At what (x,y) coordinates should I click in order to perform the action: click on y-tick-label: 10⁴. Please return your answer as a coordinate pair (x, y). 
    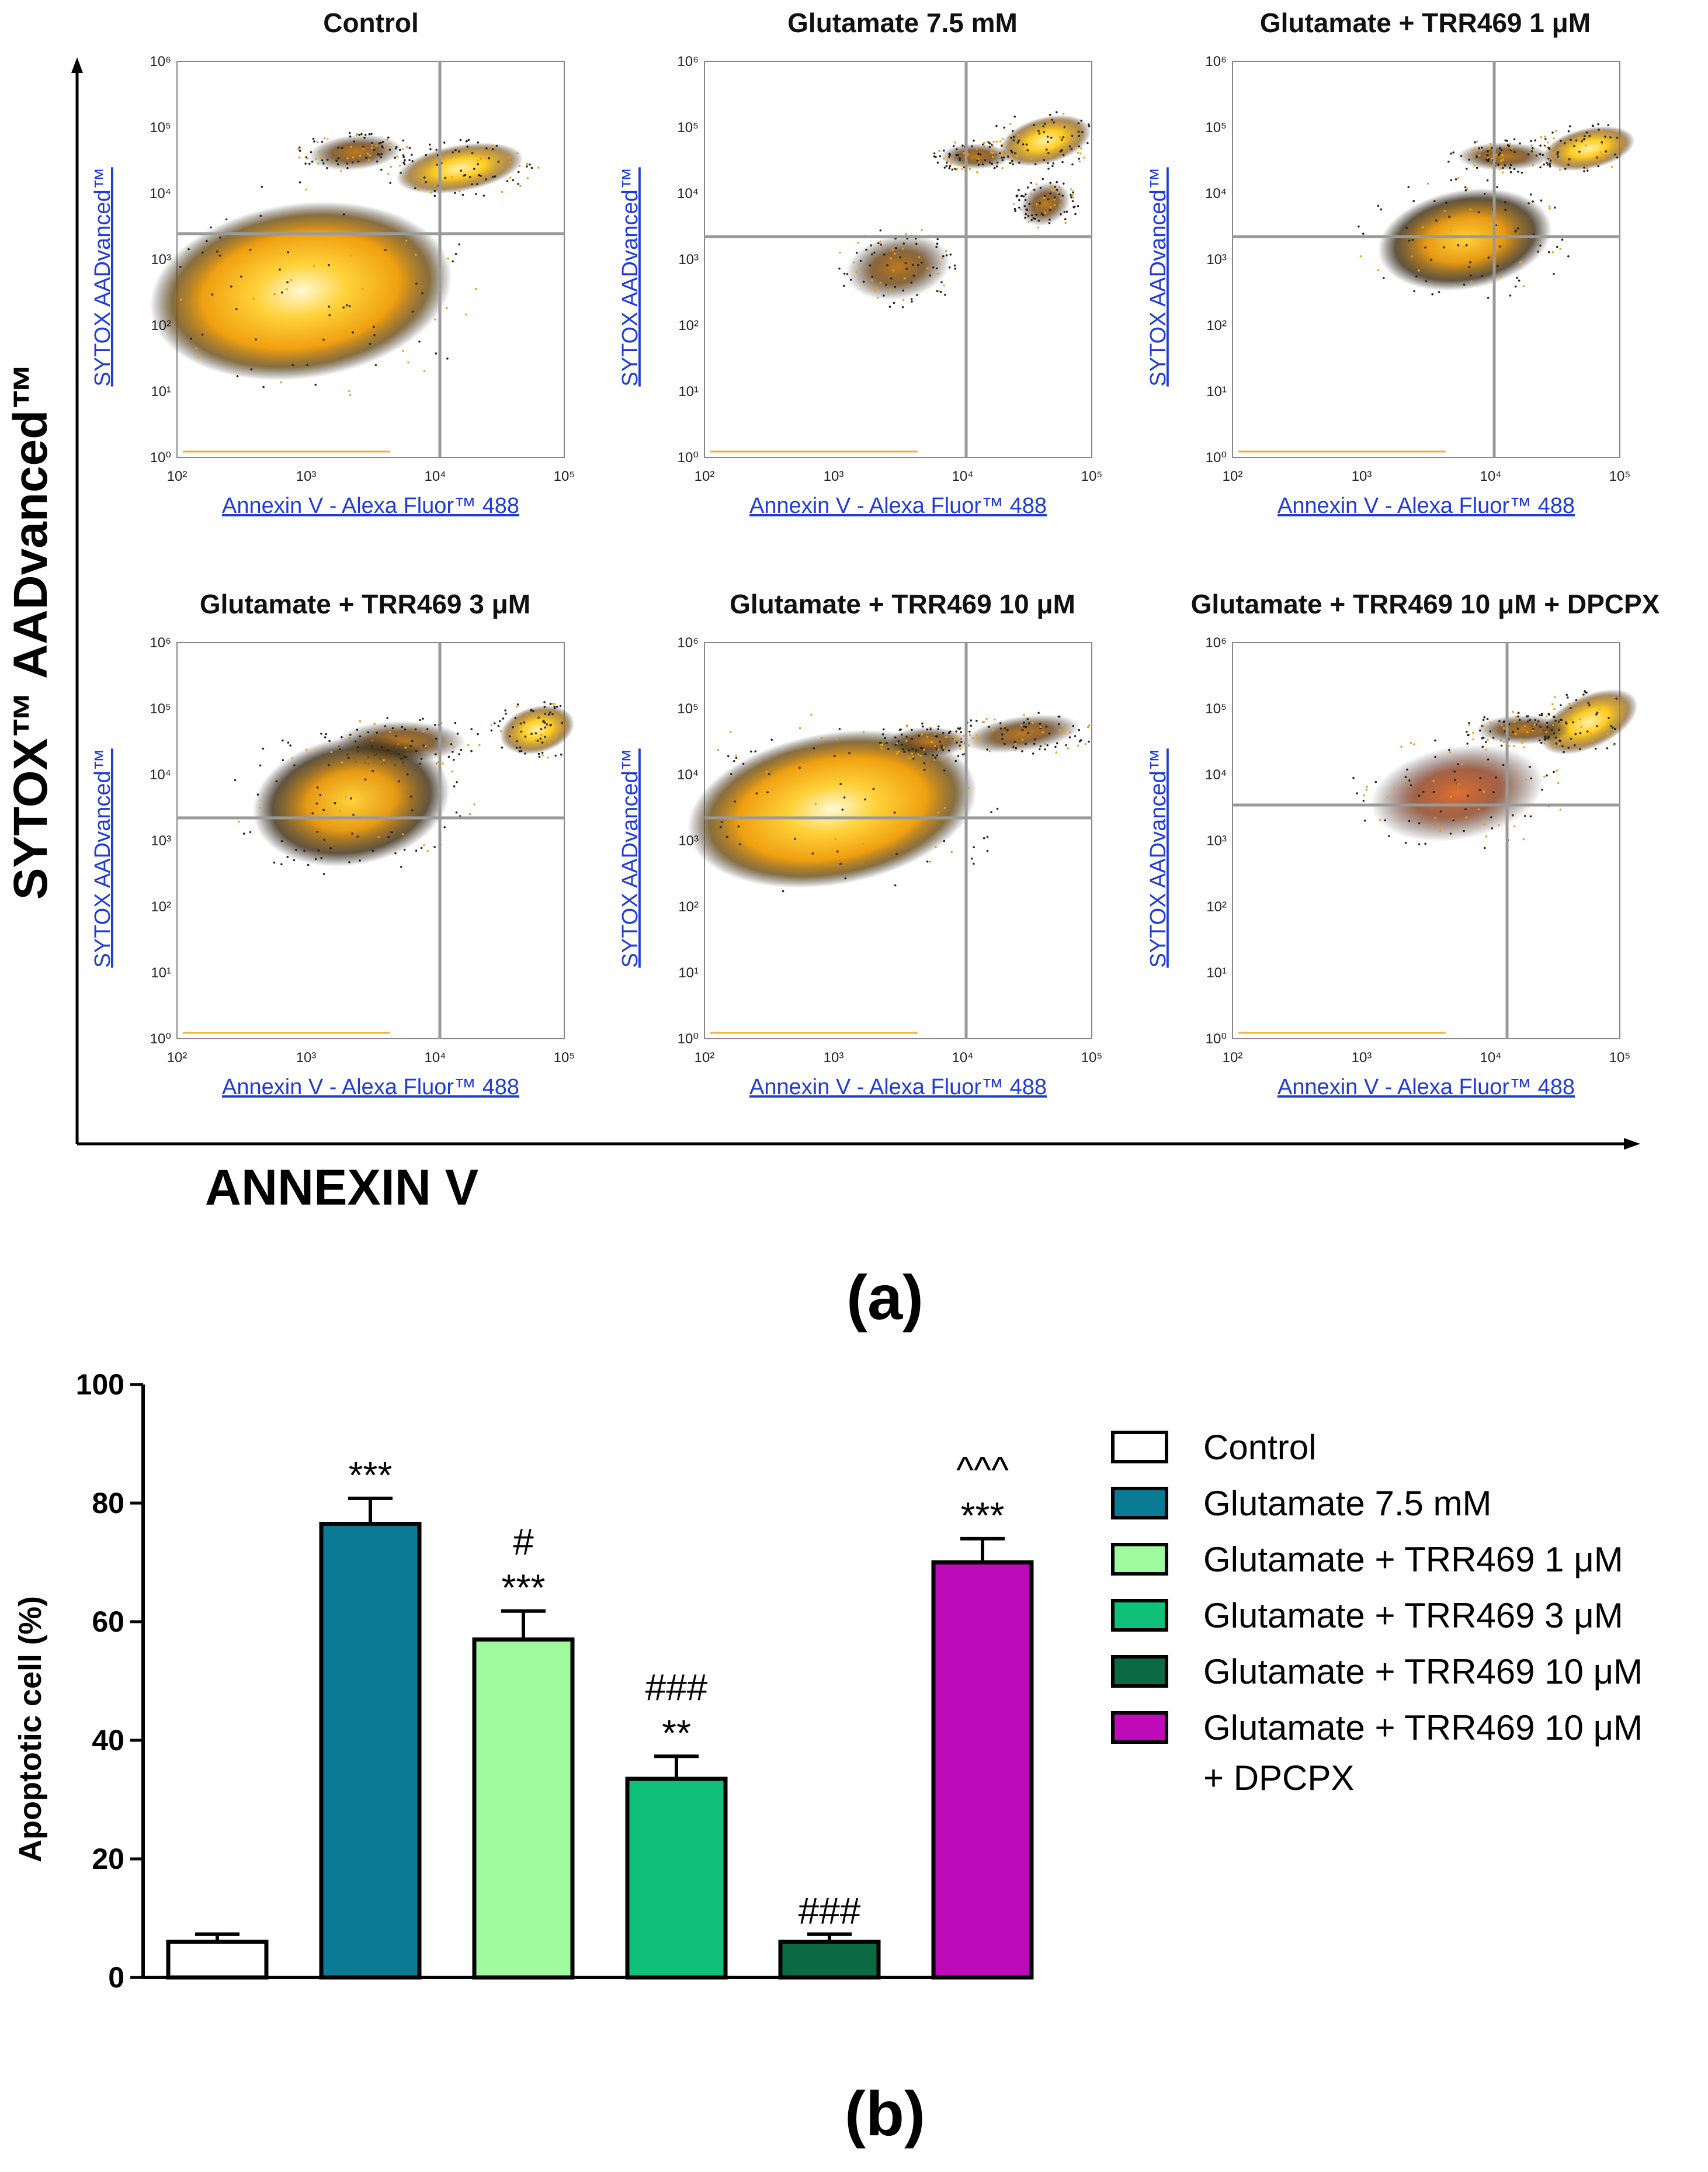
    Looking at the image, I should click on (160, 775).